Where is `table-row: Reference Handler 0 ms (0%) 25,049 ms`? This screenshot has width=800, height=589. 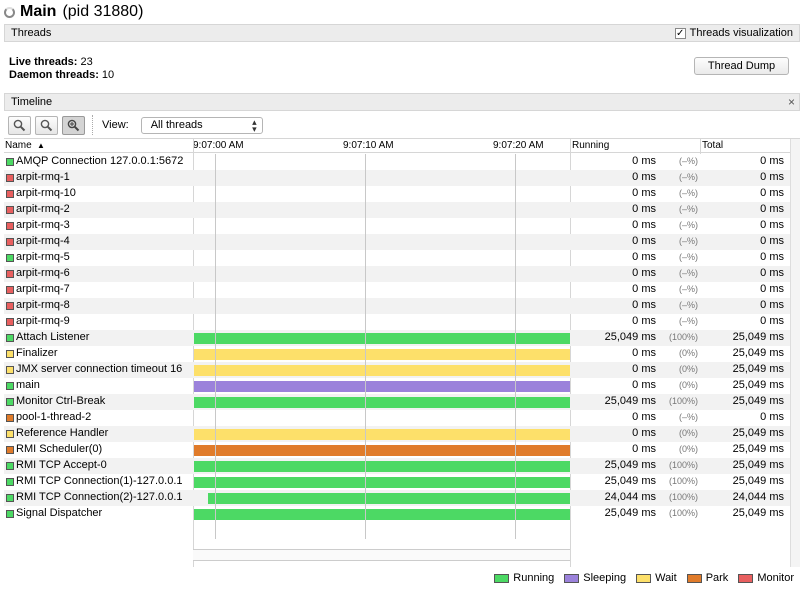 table-row: Reference Handler 0 ms (0%) 25,049 ms is located at coordinates (397, 434).